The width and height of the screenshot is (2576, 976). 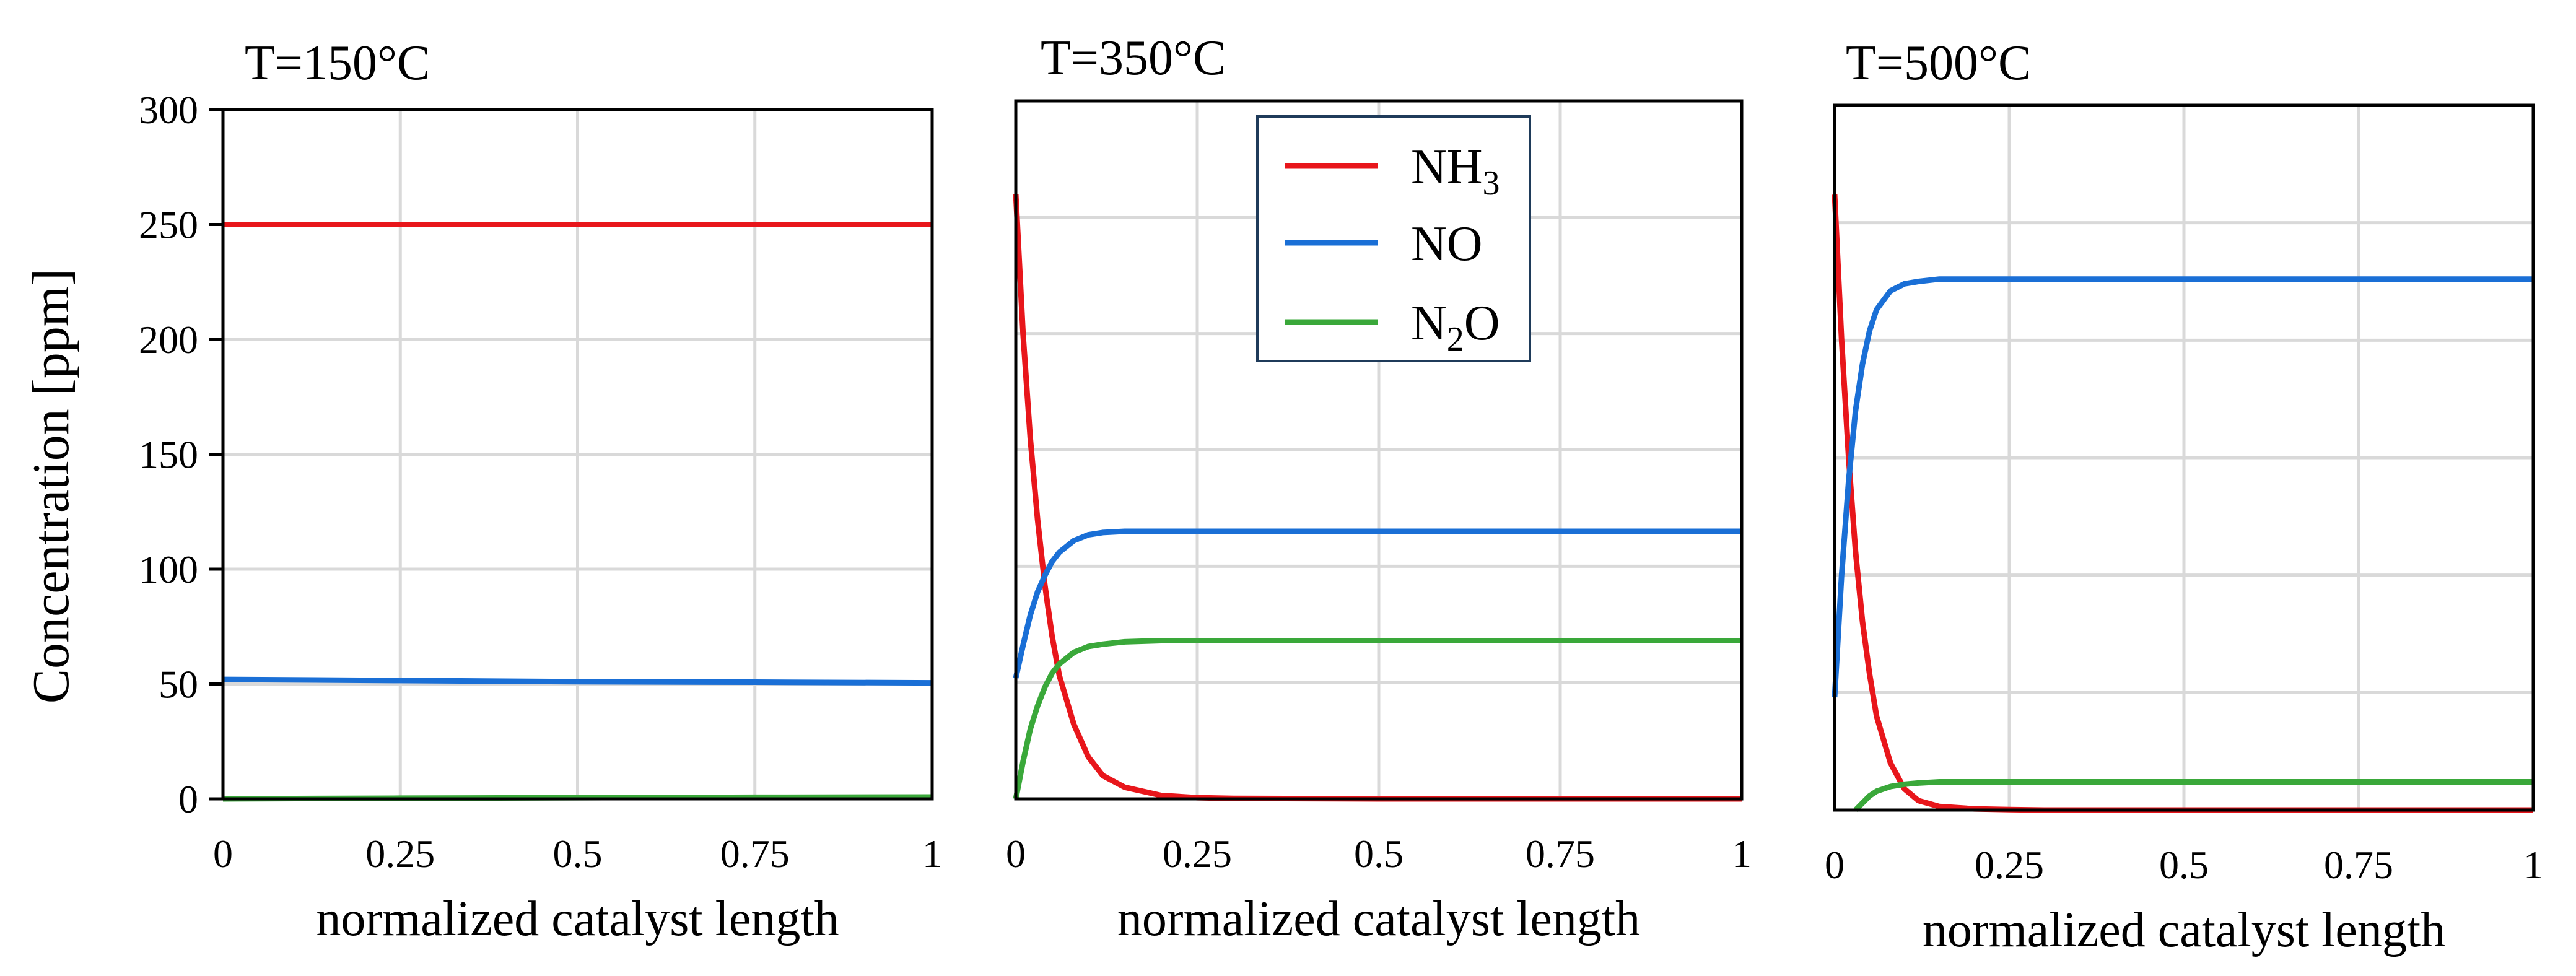 I want to click on panel-title: T=500°C, so click(x=1938, y=63).